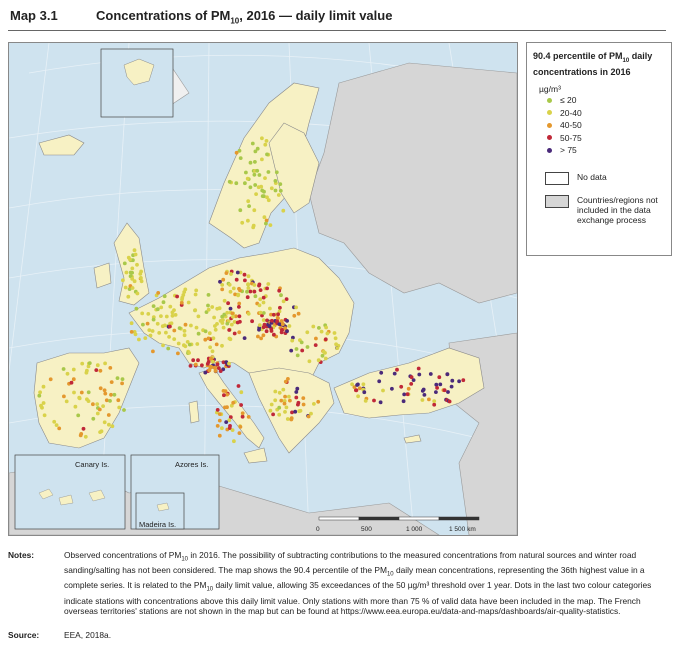  I want to click on source-label: Source:, so click(24, 635).